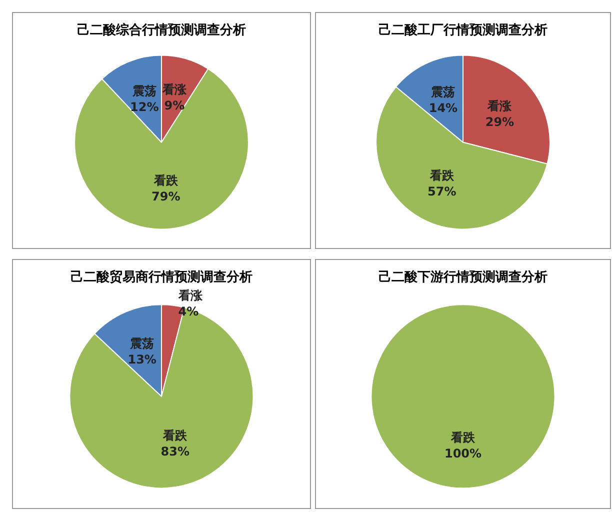  Describe the element at coordinates (175, 451) in the screenshot. I see `data-label: 83%` at that location.